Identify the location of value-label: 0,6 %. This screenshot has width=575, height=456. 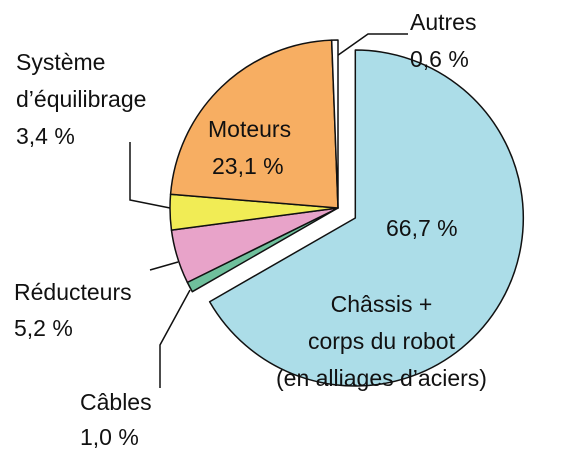
(439, 59).